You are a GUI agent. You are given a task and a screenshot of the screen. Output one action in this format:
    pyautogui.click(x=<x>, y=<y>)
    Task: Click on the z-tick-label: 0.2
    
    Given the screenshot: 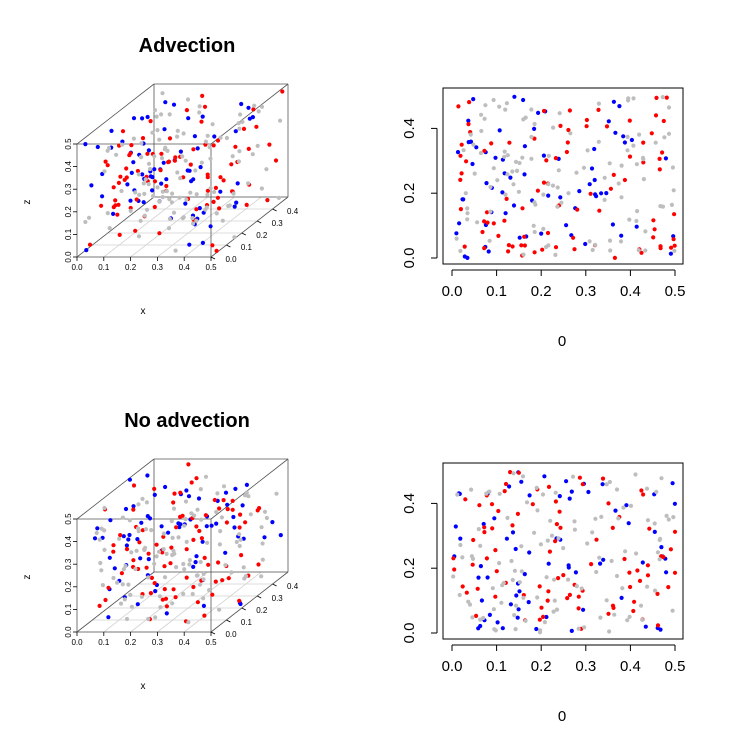 What is the action you would take?
    pyautogui.click(x=68, y=587)
    